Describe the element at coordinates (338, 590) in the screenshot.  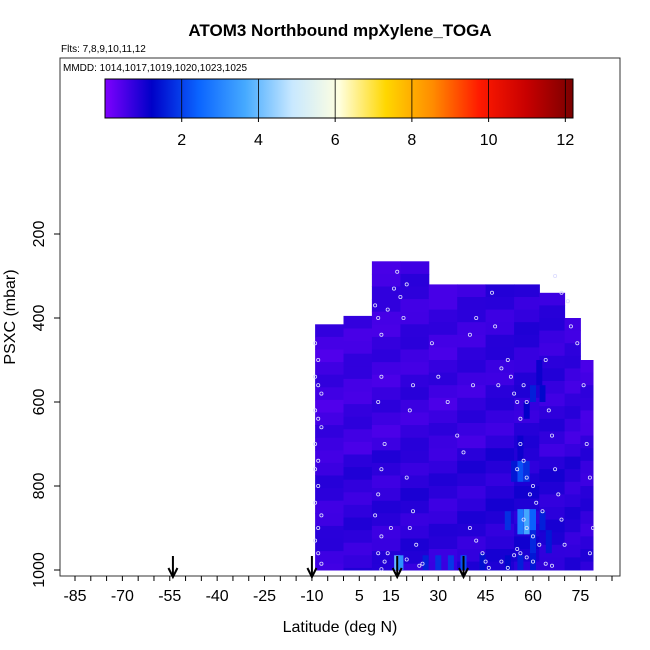
I see `x-axis: -85 -70 -55 -40 -25 -10 5 15 30 45 60 75` at that location.